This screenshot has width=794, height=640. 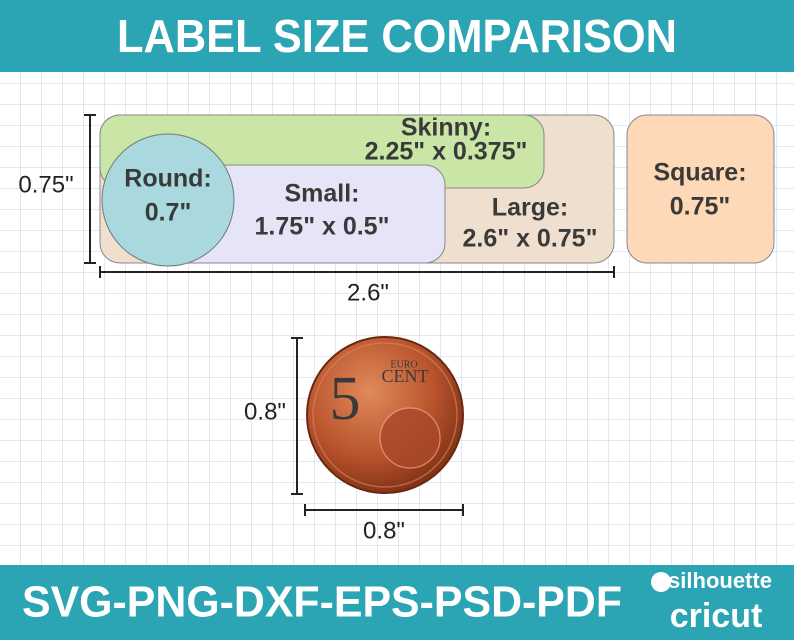 I want to click on header-bar, so click(x=397, y=36).